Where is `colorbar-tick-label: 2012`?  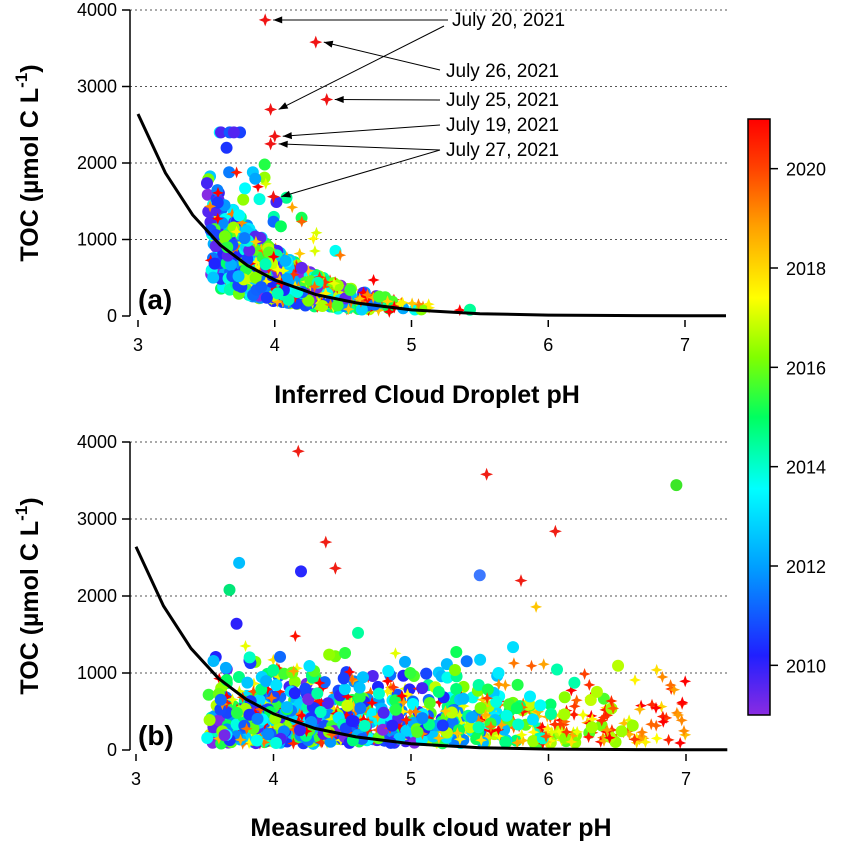
colorbar-tick-label: 2012 is located at coordinates (806, 567).